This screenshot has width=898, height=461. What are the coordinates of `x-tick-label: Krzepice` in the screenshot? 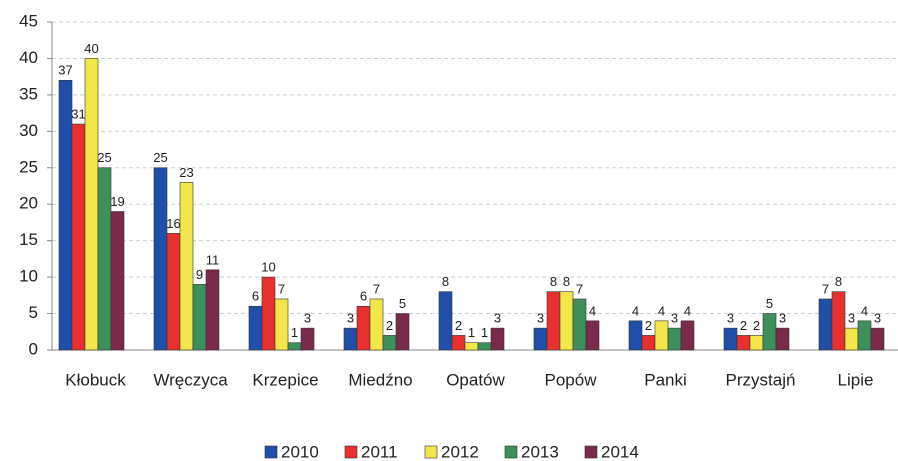 It's located at (285, 379).